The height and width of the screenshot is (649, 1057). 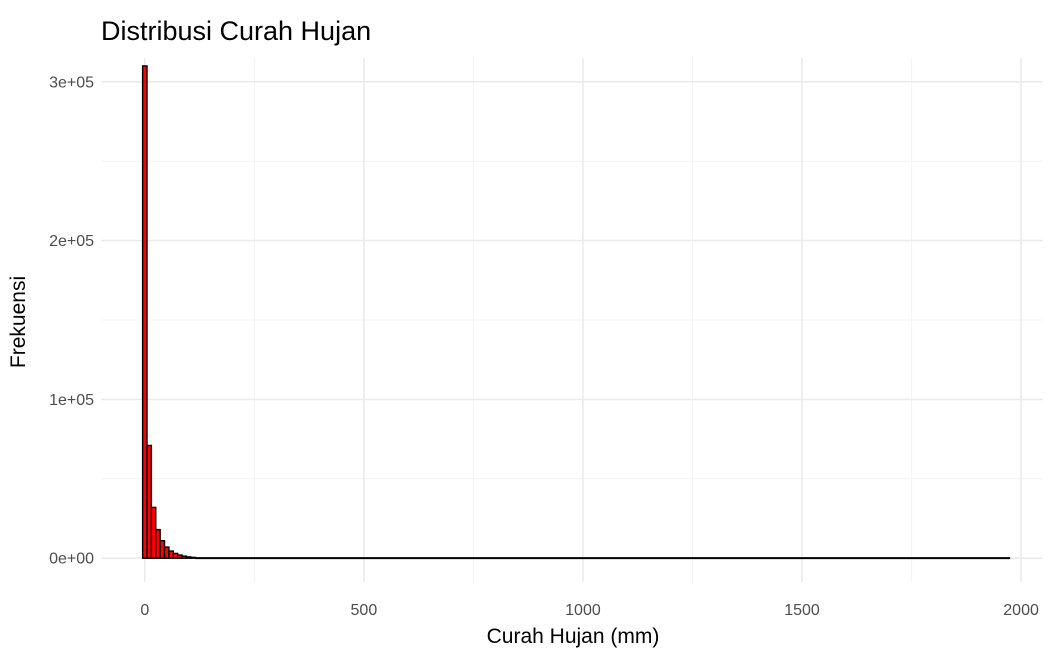 What do you see at coordinates (236, 31) in the screenshot?
I see `chart-title: Distribusi Curah Hujan` at bounding box center [236, 31].